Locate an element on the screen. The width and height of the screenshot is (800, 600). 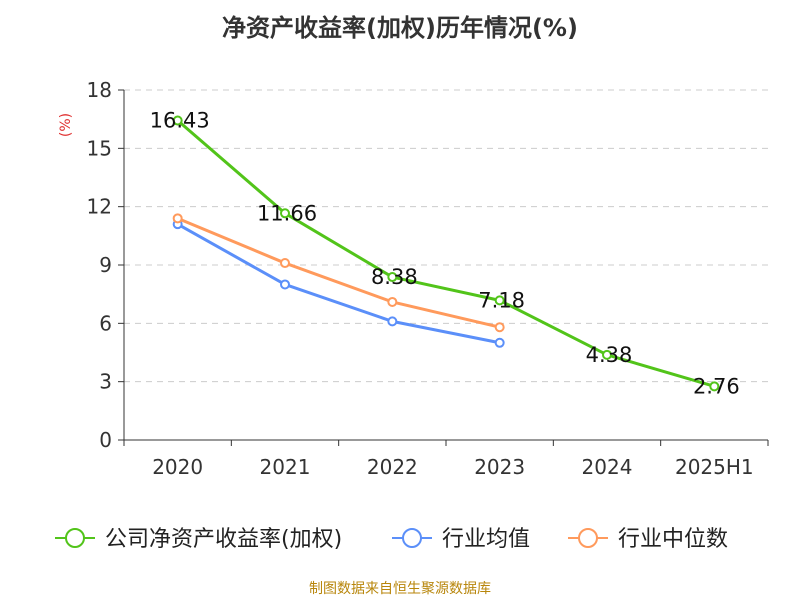
y-tick-label: 15 is located at coordinates (99, 148).